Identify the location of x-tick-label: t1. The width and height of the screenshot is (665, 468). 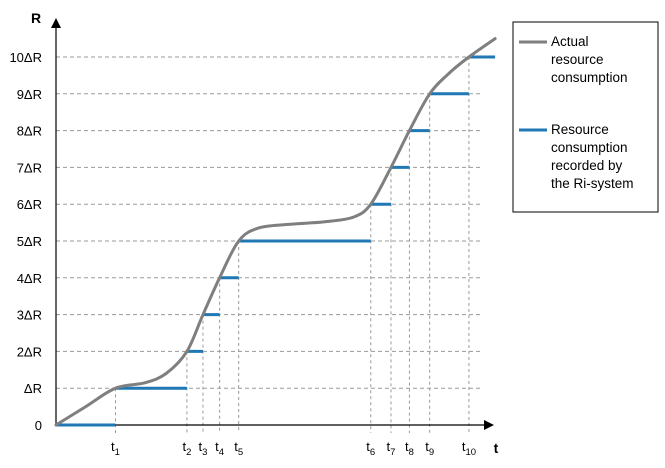
(115, 448).